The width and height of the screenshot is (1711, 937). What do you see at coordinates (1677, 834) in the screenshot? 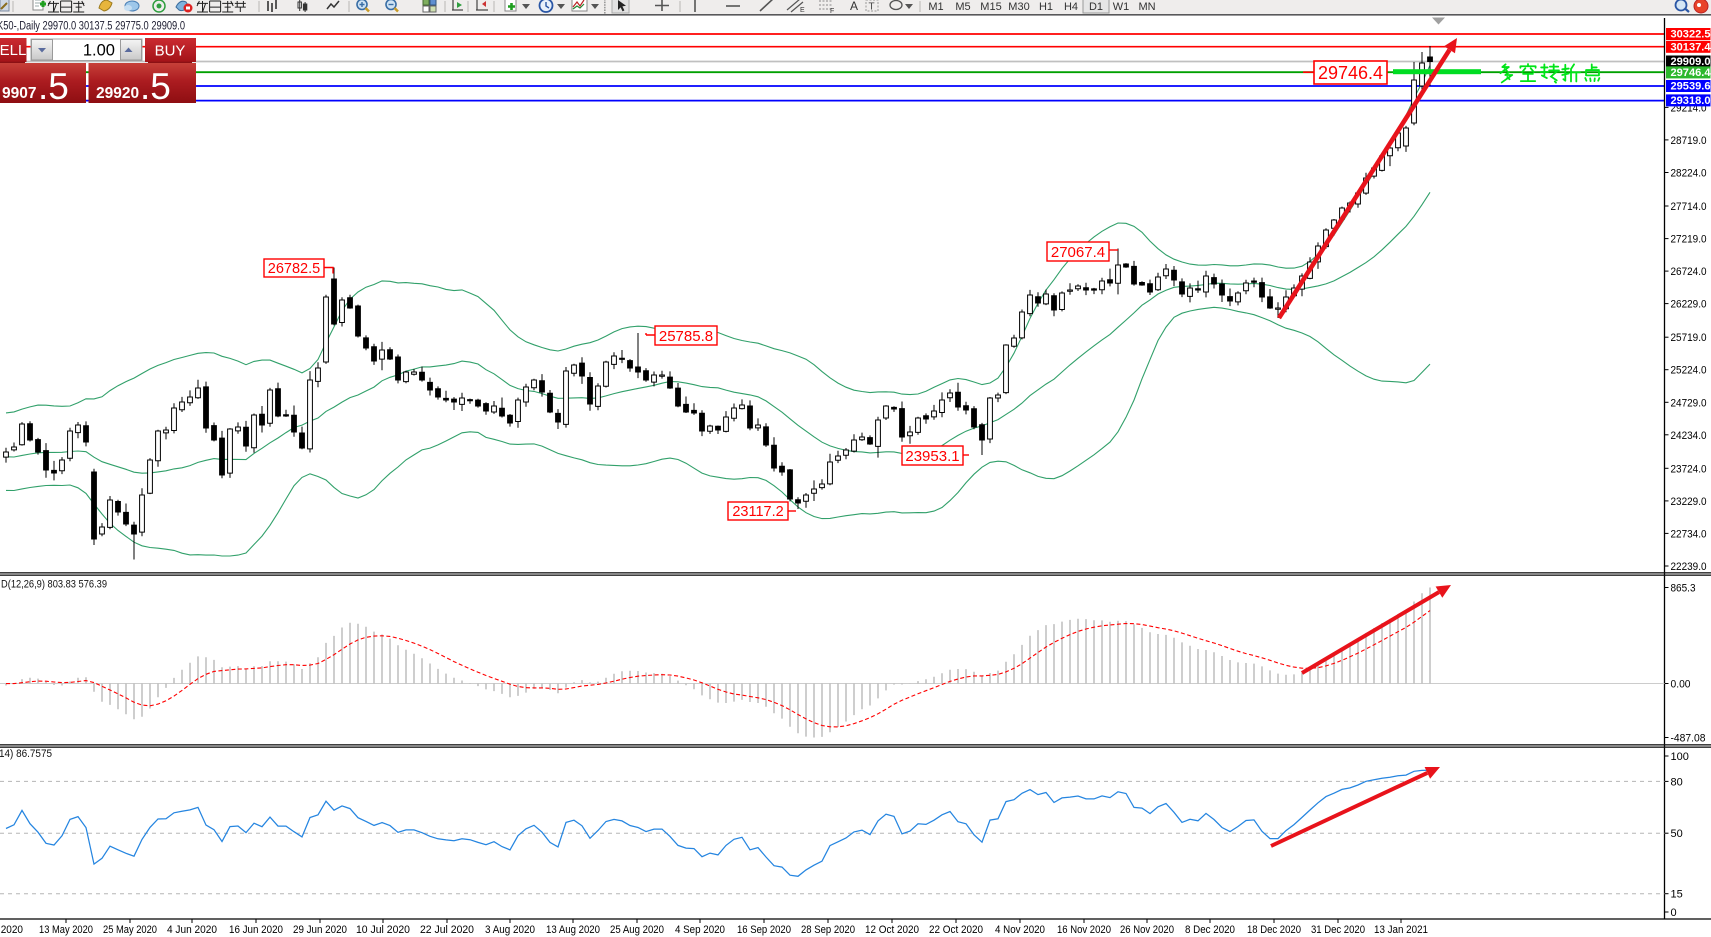
I see `svg-text: 50` at bounding box center [1677, 834].